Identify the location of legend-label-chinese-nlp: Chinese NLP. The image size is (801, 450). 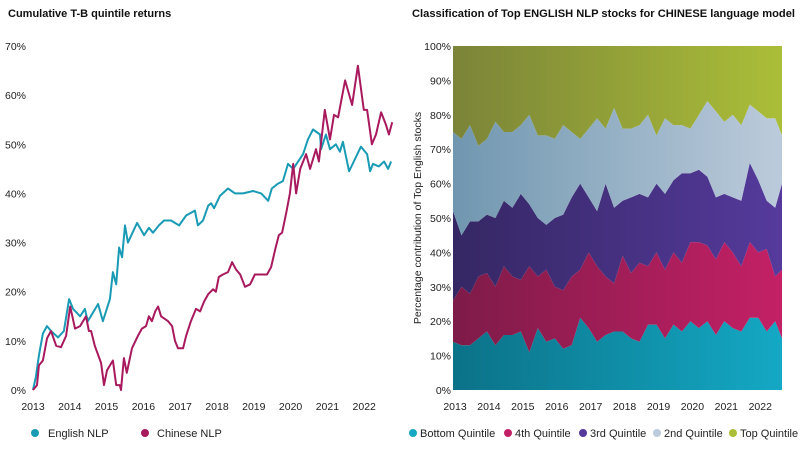
(189, 434).